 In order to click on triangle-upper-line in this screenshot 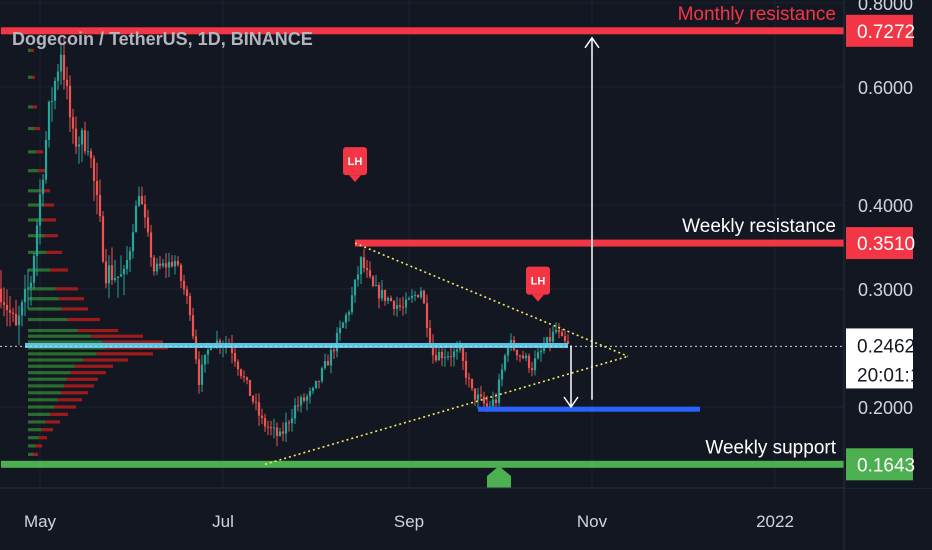, I will do `click(491, 300)`.